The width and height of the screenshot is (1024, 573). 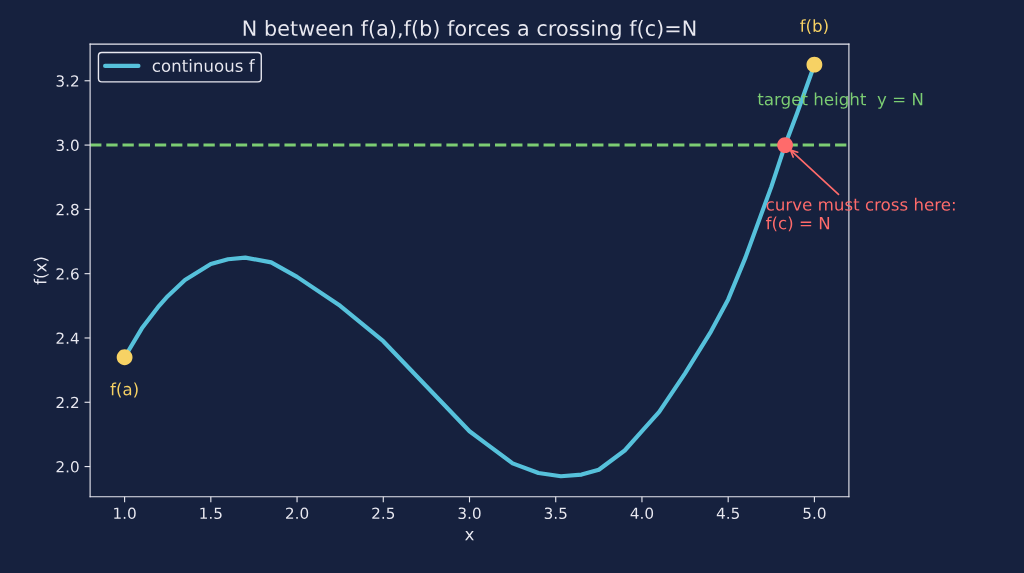 I want to click on y-tick-label: 2.8, so click(x=67, y=209).